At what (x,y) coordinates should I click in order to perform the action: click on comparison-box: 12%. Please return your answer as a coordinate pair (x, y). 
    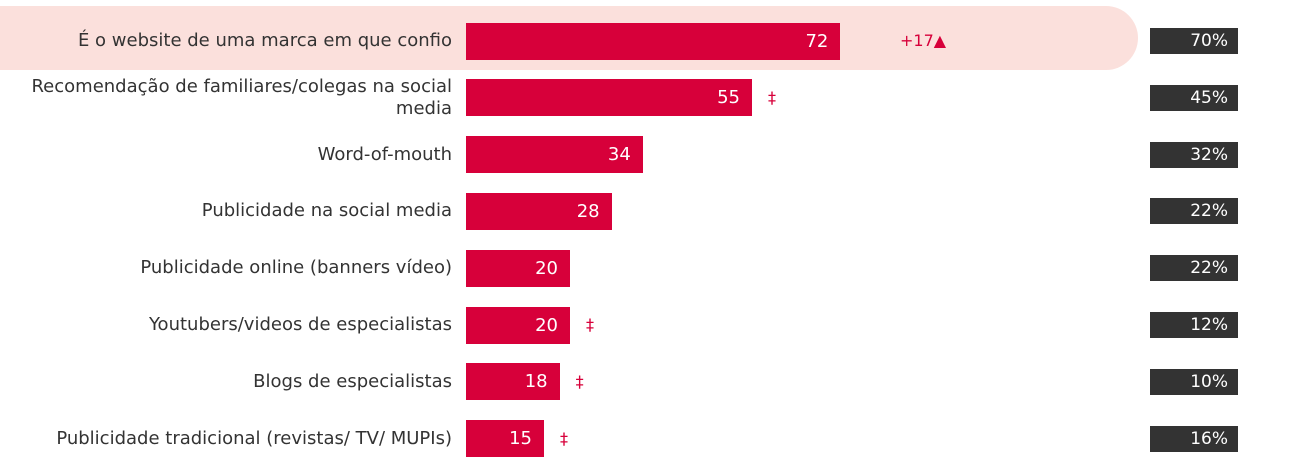
    Looking at the image, I should click on (1194, 325).